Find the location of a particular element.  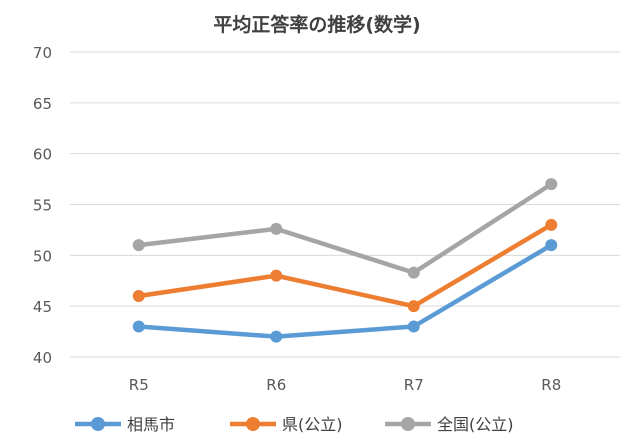

y-tick-label: 65 is located at coordinates (42, 104).